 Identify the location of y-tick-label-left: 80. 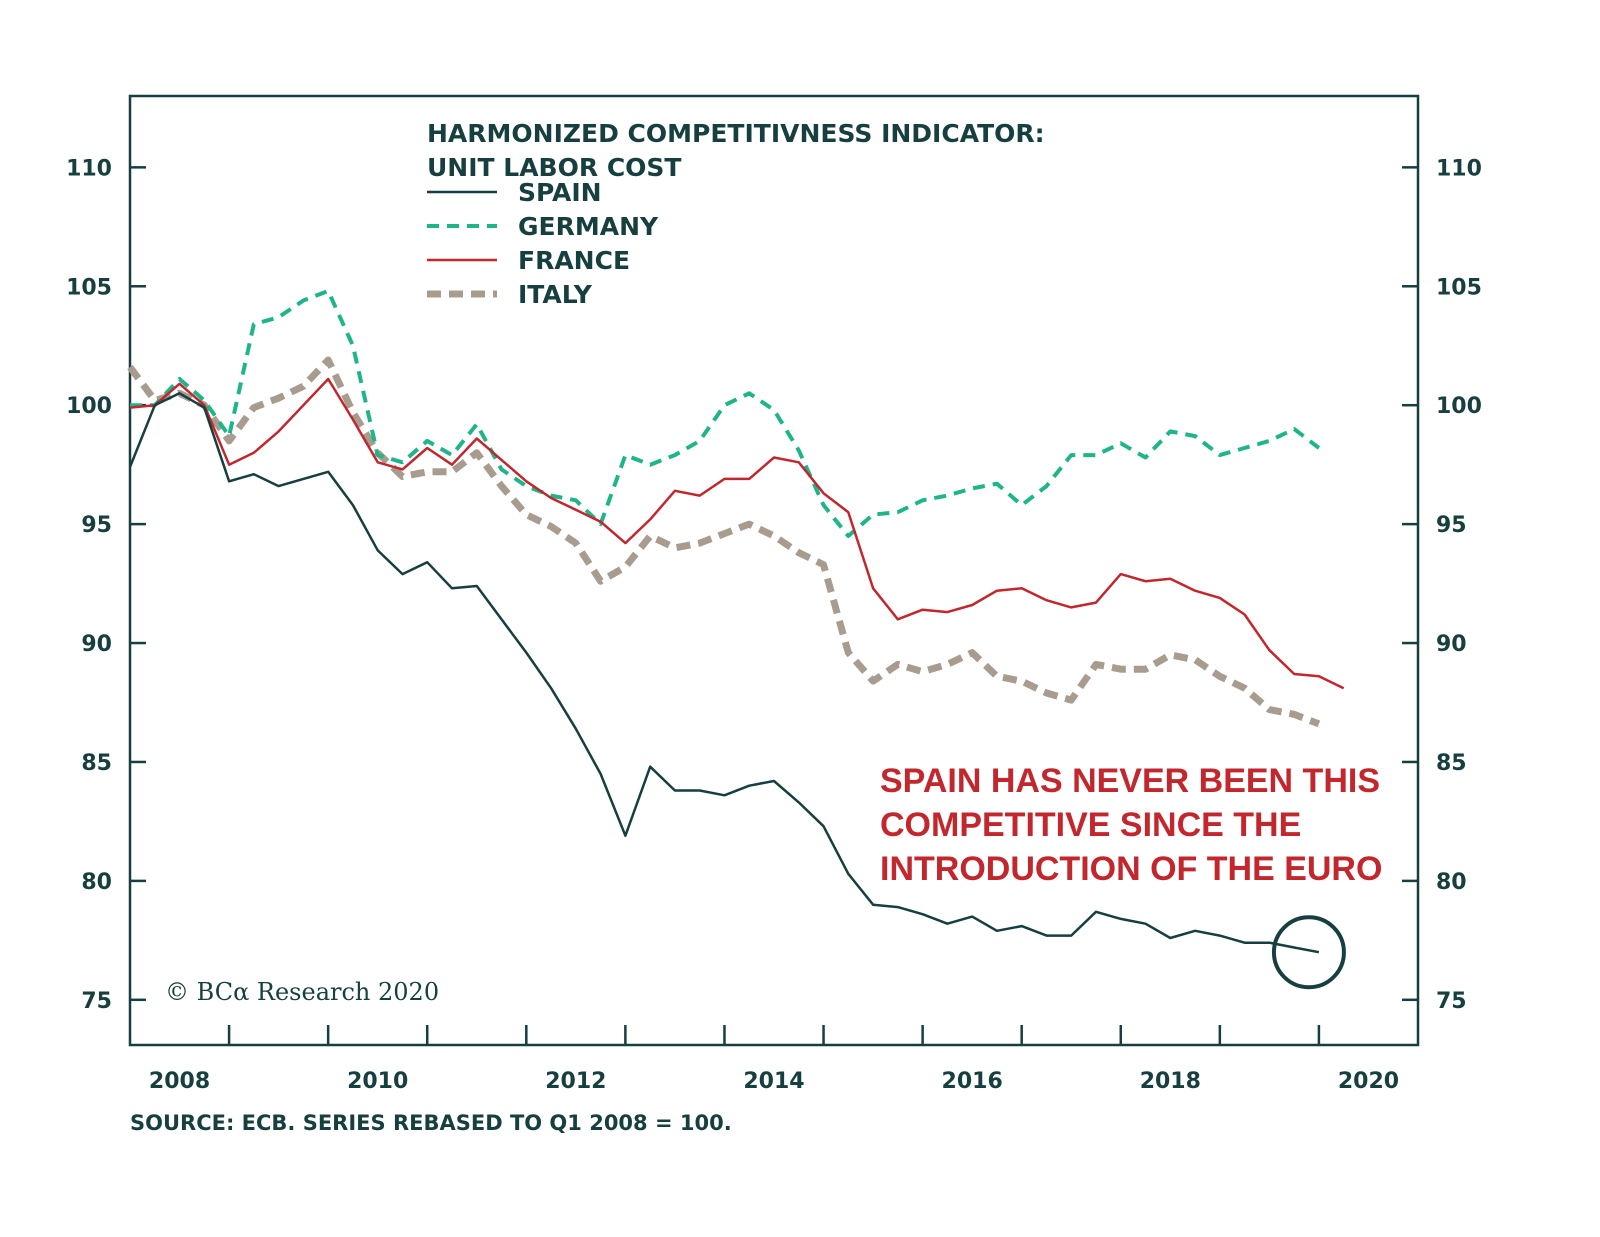
(96, 882).